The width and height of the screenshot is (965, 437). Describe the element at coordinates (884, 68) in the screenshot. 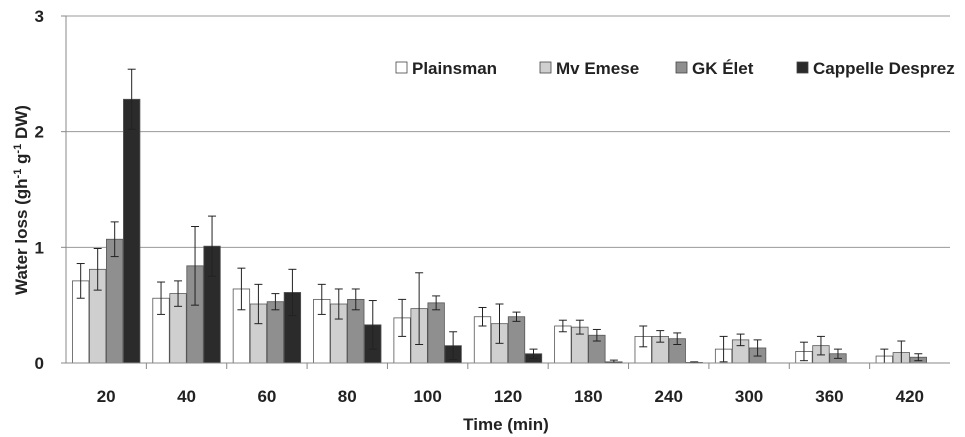

I see `legend-label: Cappelle Desprez` at that location.